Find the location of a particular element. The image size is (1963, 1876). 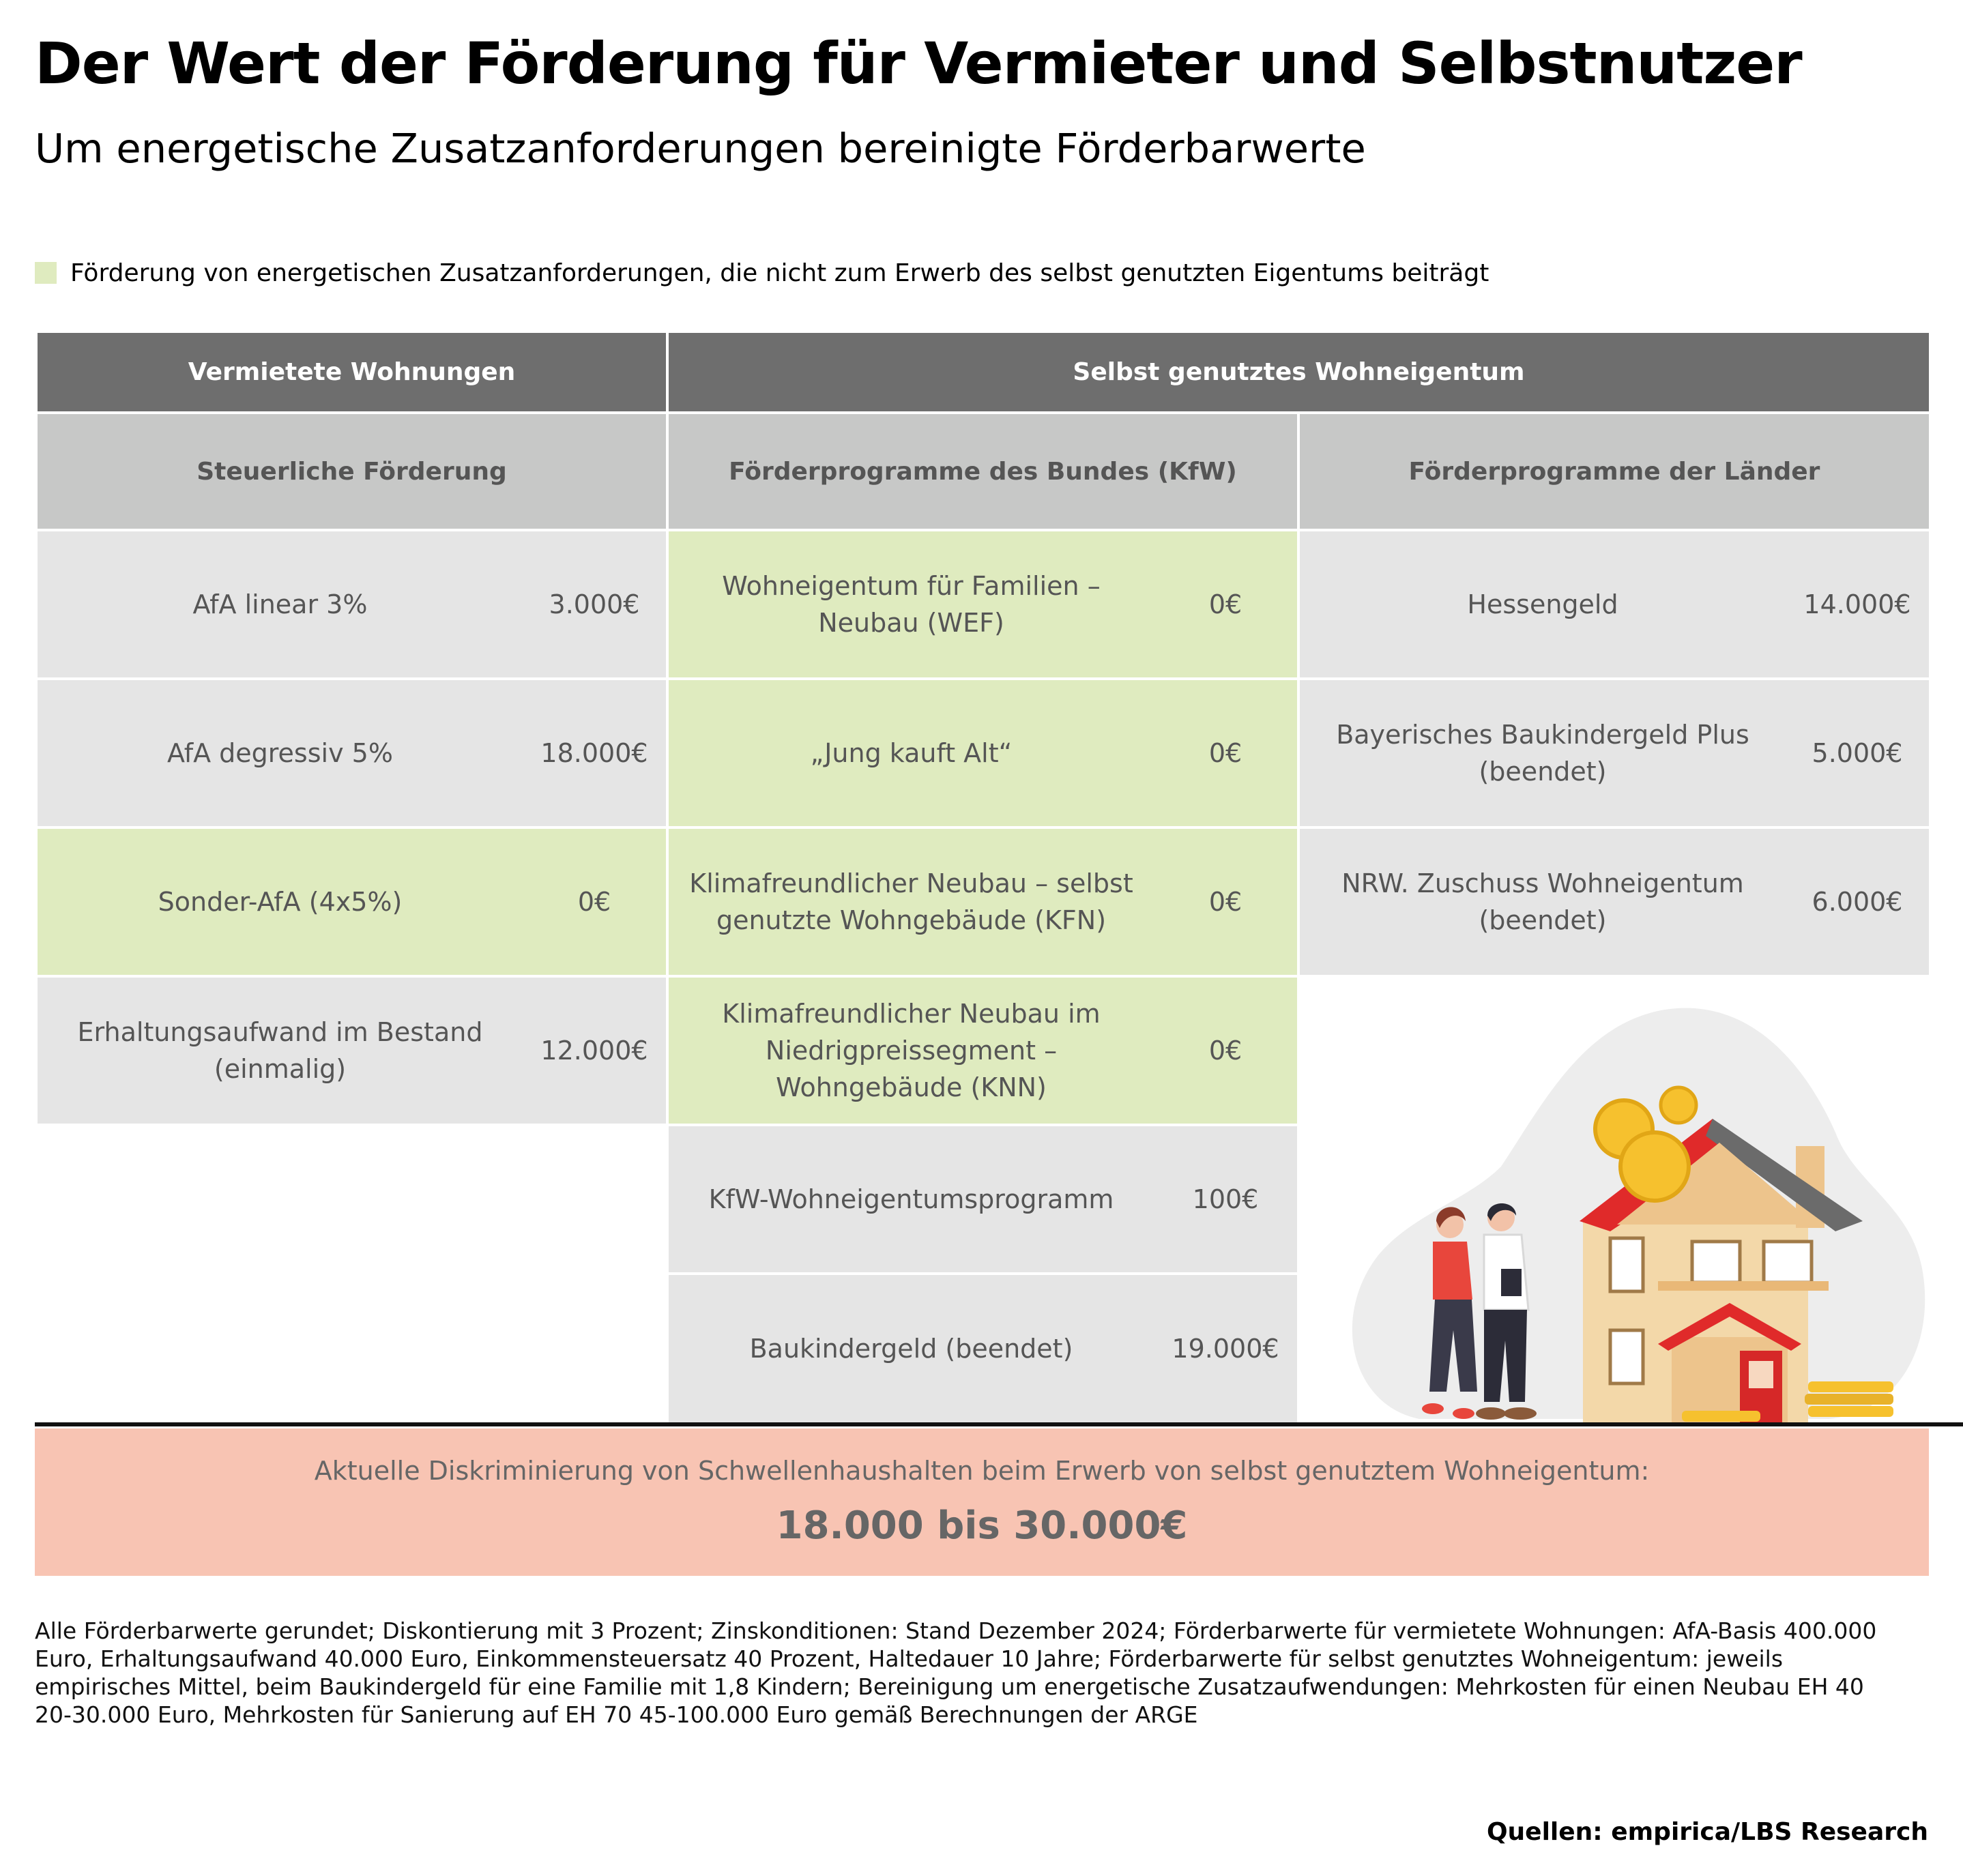

row-label: Bayerisches Baukindergeld Plus (beendet) is located at coordinates (1543, 753).